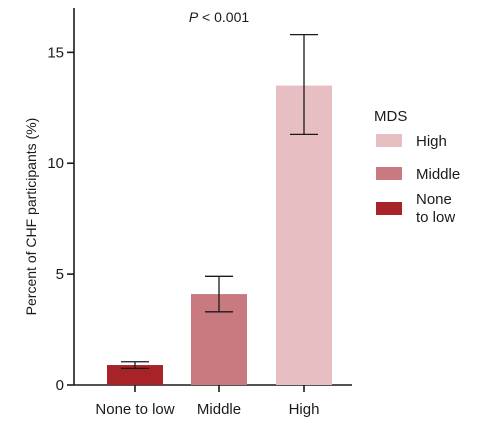  I want to click on legend-label: to low, so click(435, 217).